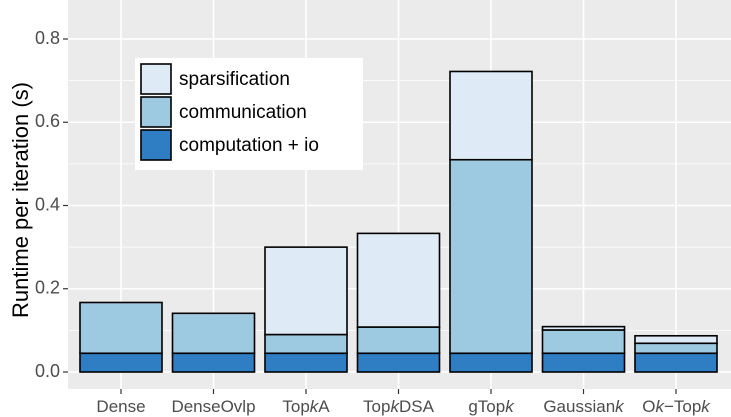 The width and height of the screenshot is (731, 417). What do you see at coordinates (47, 121) in the screenshot?
I see `y-tick-label: 0.6` at bounding box center [47, 121].